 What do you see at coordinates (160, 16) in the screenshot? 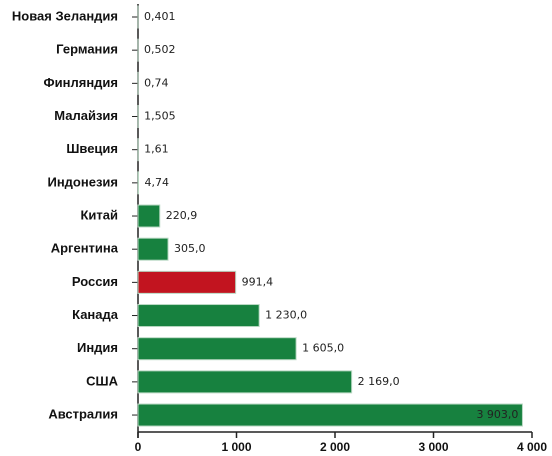
I see `value-label: 0,401` at bounding box center [160, 16].